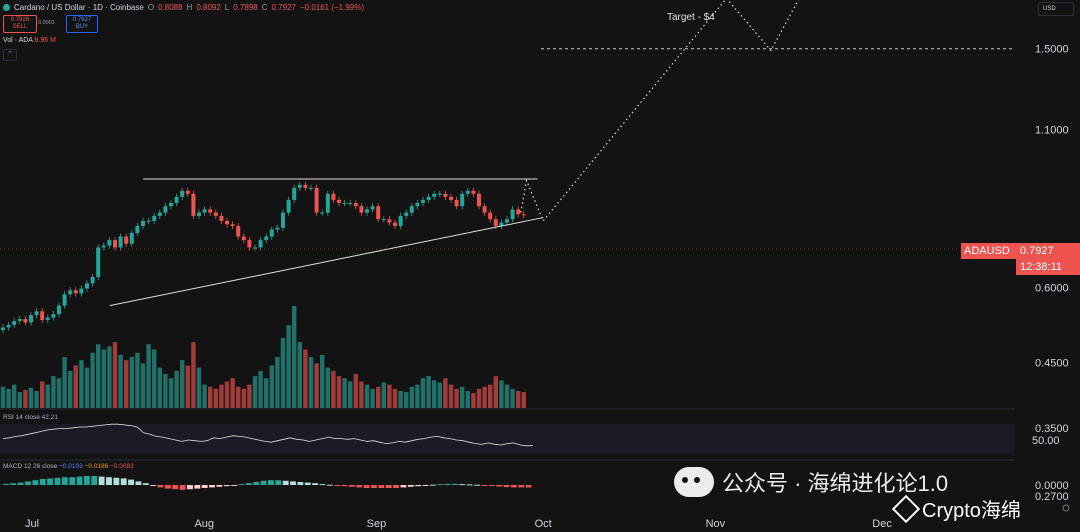 The height and width of the screenshot is (532, 1080). What do you see at coordinates (1056, 9) in the screenshot?
I see `currency-selector: USD` at bounding box center [1056, 9].